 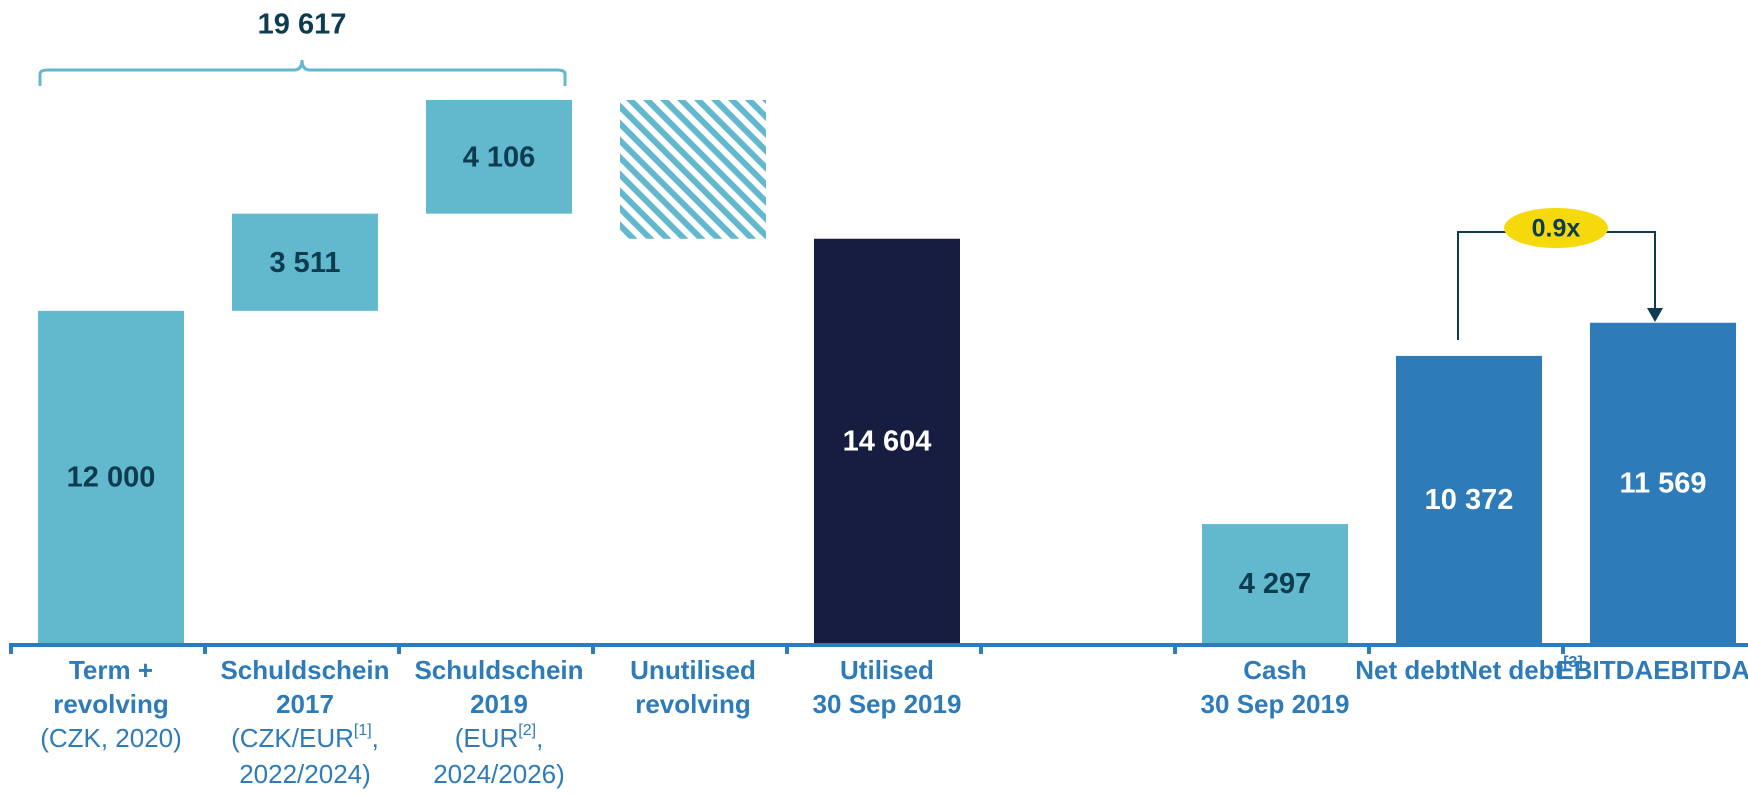 I want to click on category-note: (CZK/EUR[1],, so click(x=305, y=737).